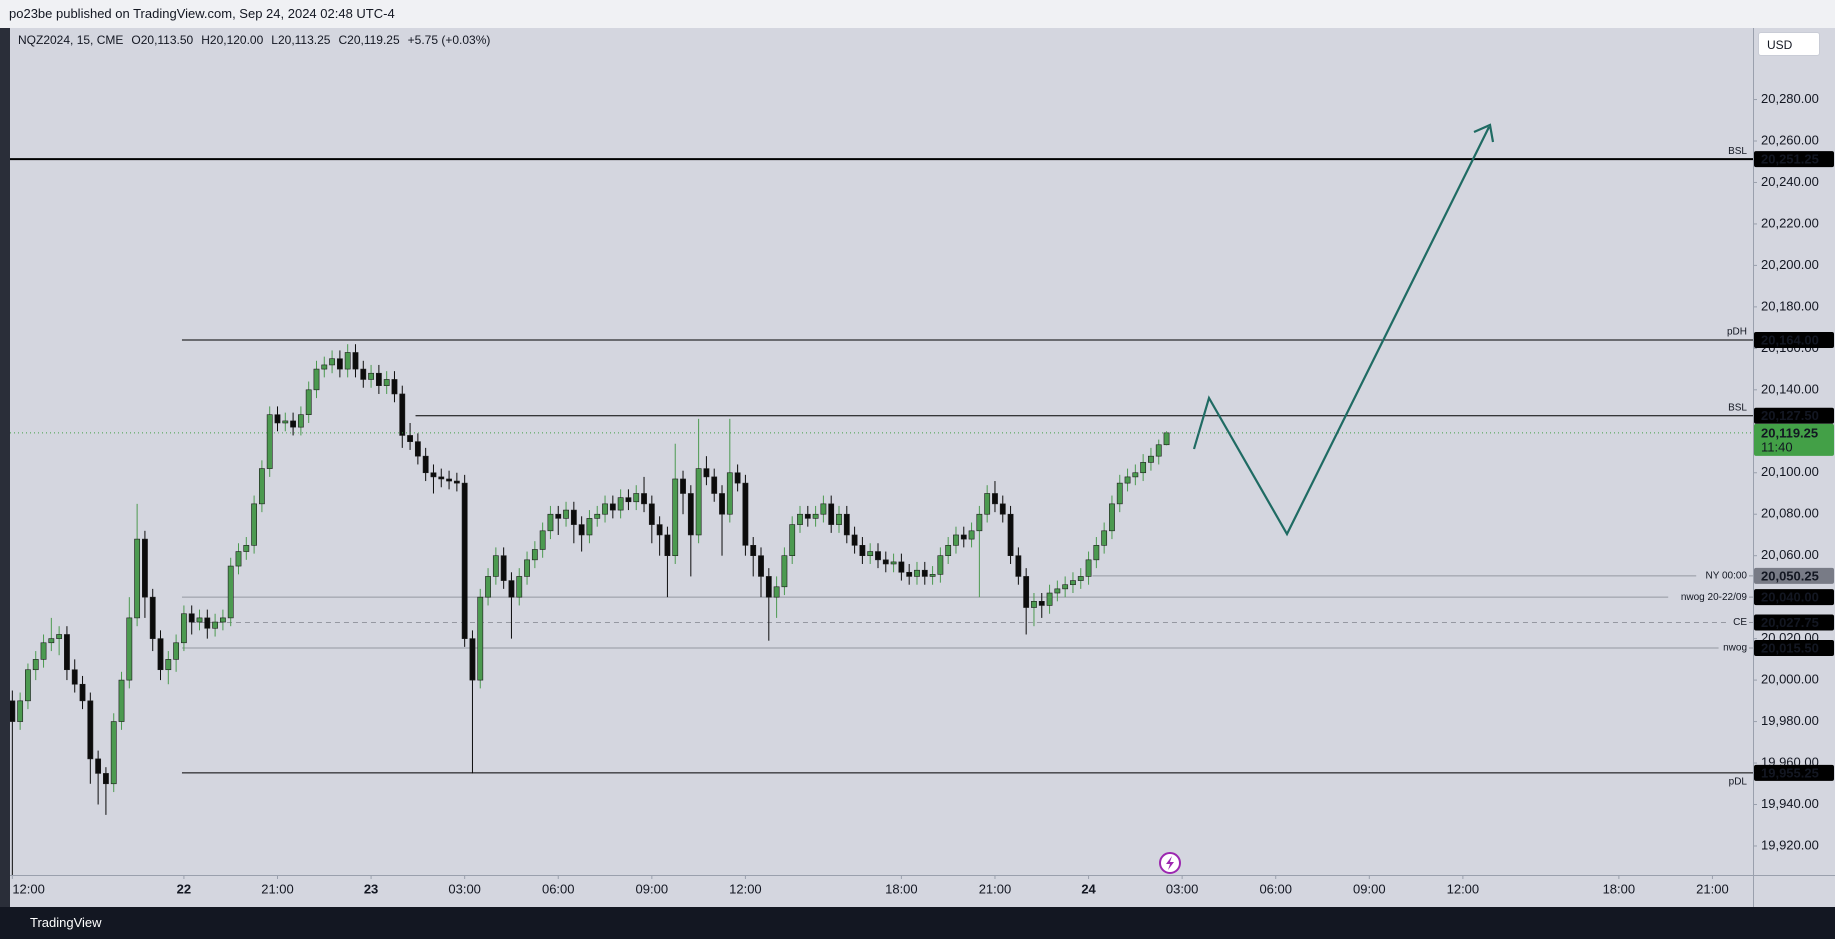 The width and height of the screenshot is (1835, 939). What do you see at coordinates (343, 40) in the screenshot?
I see `legend-key: C` at bounding box center [343, 40].